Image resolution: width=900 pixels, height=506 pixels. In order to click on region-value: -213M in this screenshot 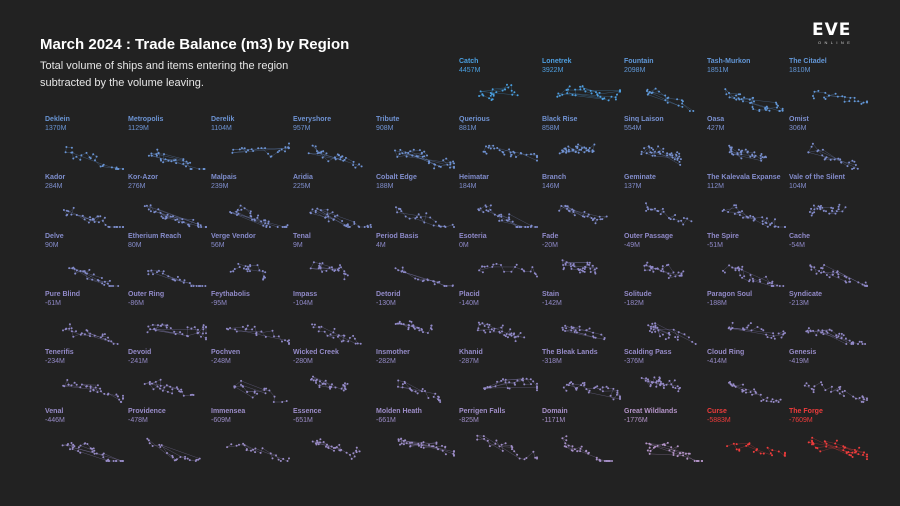, I will do `click(799, 303)`.